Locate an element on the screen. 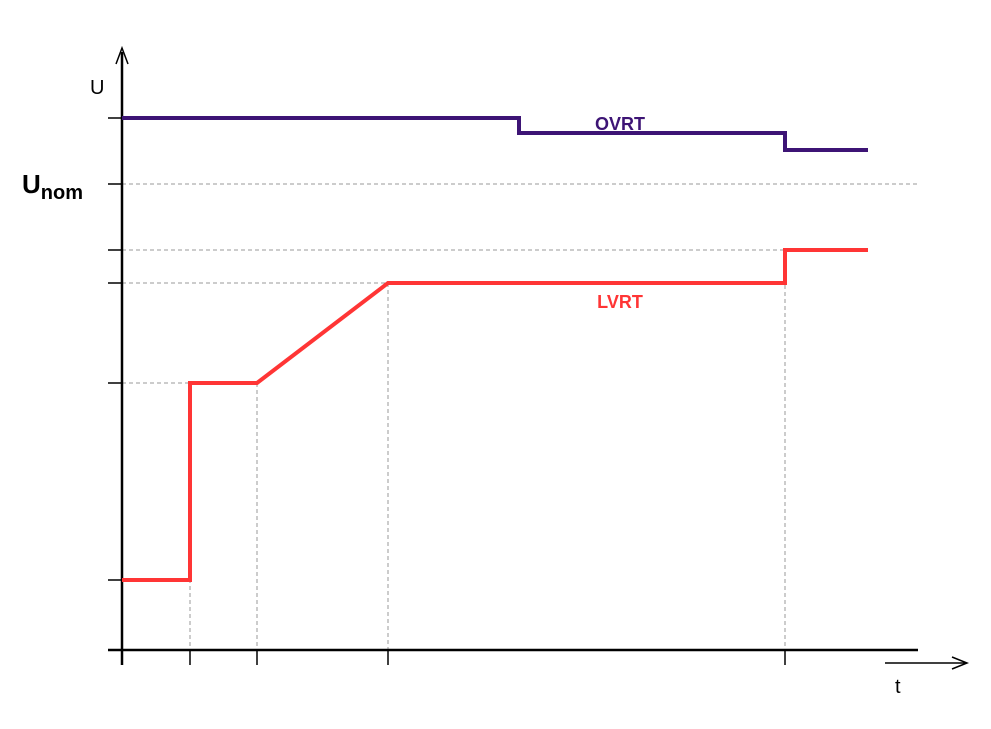 This screenshot has width=991, height=729. nominal-main: U is located at coordinates (31, 184).